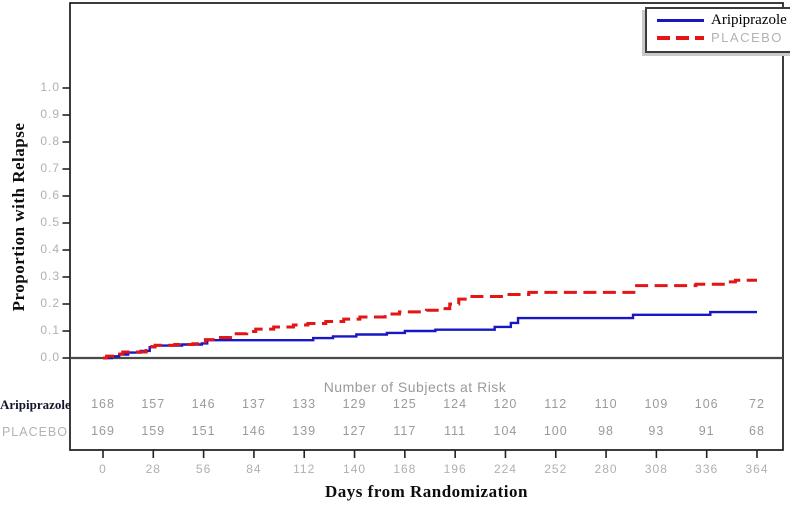 This screenshot has width=790, height=509. I want to click on legend-entry-placebo: PLACEBO, so click(723, 37).